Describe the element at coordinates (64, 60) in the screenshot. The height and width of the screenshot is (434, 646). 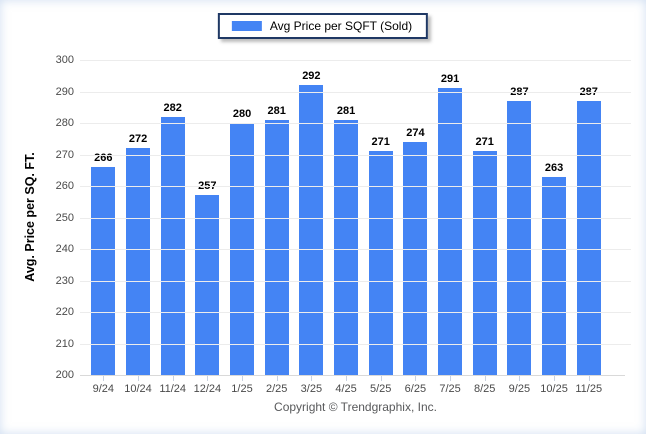
I see `y-tick-label: 300` at that location.